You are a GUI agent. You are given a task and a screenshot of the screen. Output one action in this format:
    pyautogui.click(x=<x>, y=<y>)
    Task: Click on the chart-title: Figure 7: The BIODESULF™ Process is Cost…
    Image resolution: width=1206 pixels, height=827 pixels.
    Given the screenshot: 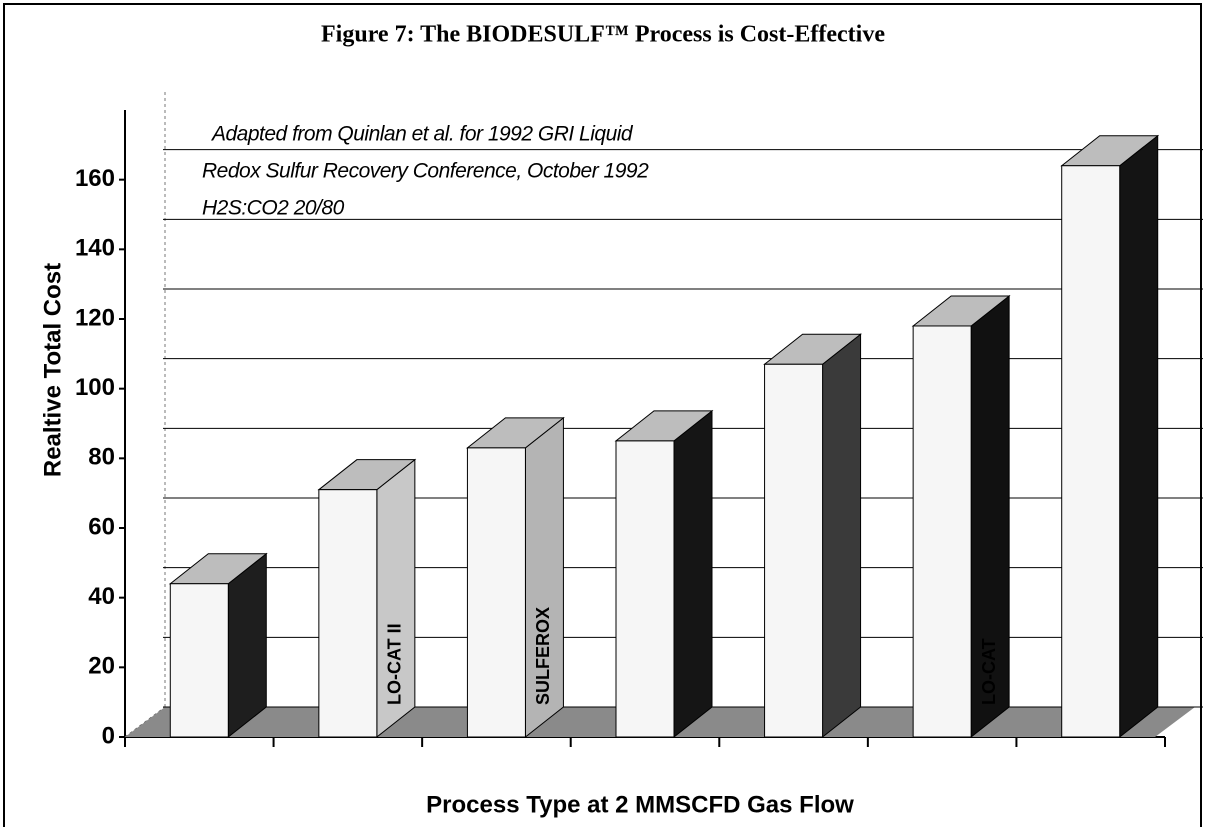 What is the action you would take?
    pyautogui.click(x=603, y=35)
    